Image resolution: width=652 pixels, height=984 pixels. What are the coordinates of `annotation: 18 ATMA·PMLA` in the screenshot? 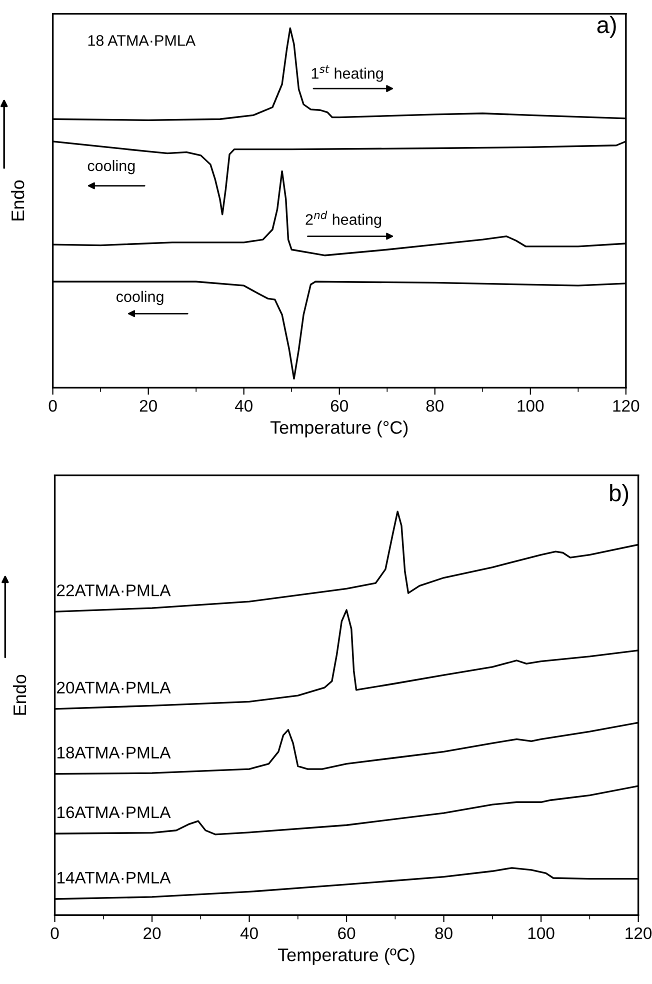 It's located at (142, 40).